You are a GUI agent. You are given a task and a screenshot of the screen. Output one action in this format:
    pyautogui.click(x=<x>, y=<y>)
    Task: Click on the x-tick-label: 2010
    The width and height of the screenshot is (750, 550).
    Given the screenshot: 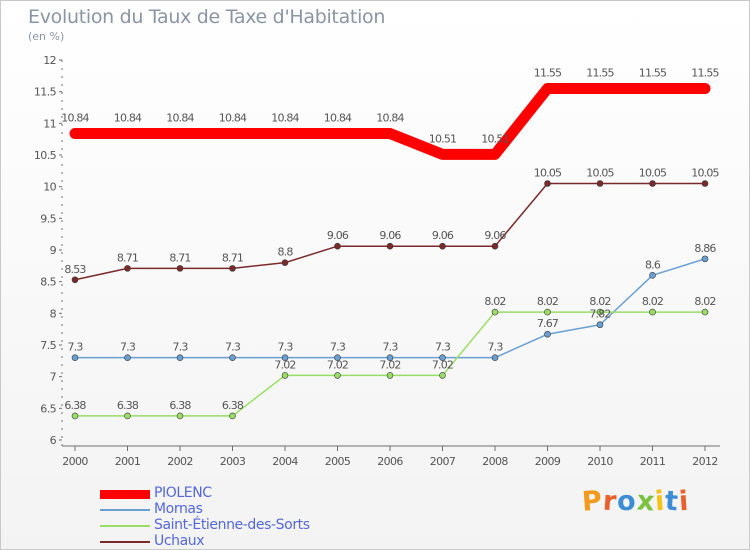 What is the action you would take?
    pyautogui.click(x=600, y=461)
    